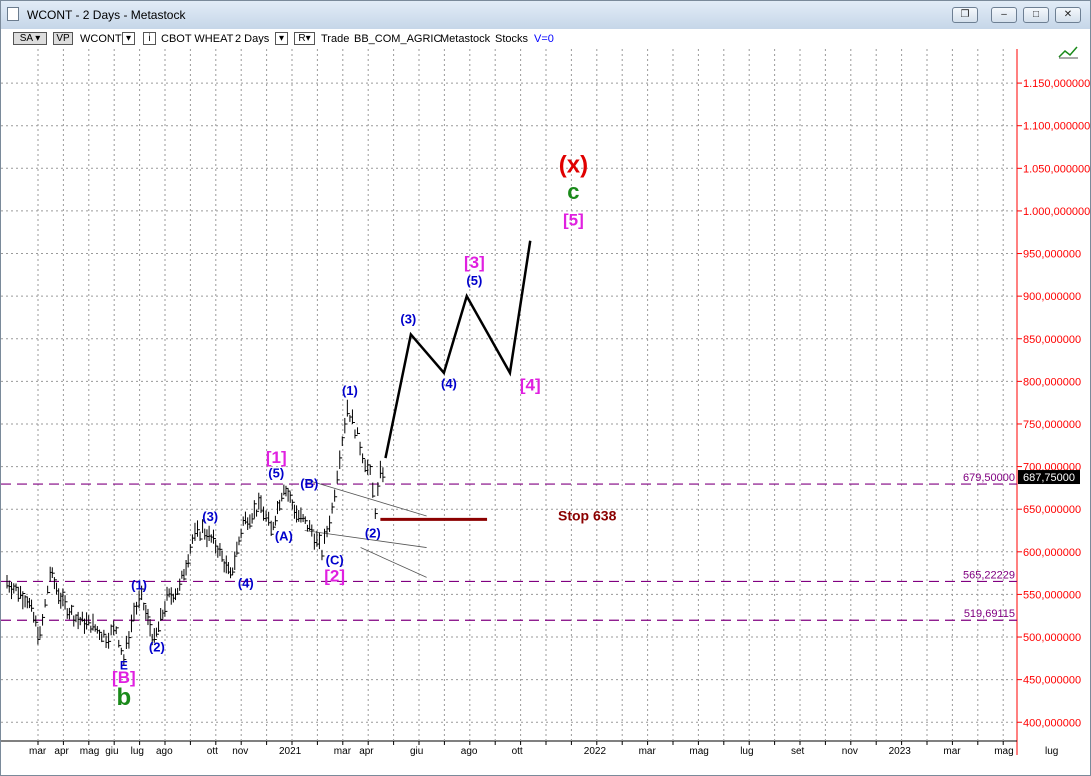 The height and width of the screenshot is (776, 1091). What do you see at coordinates (101, 39) in the screenshot?
I see `symbol-label: WCONT` at bounding box center [101, 39].